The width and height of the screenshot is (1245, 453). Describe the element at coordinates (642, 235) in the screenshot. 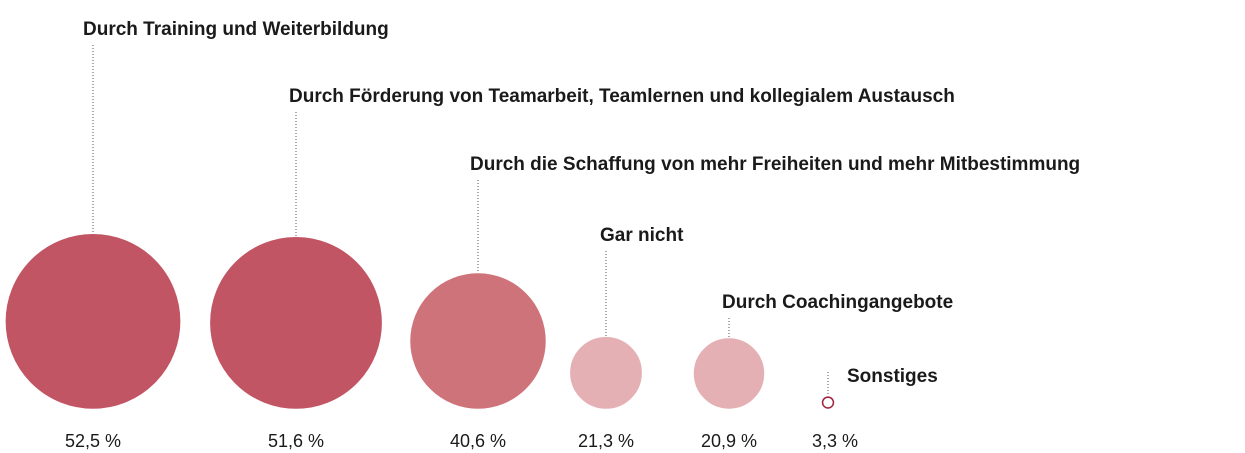

I see `category-label: Gar nicht` at that location.